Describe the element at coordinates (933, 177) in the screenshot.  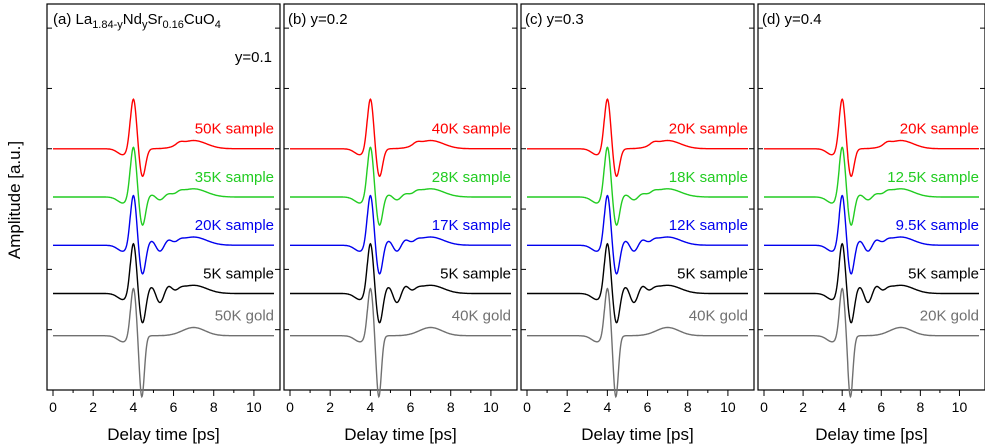
I see `series-label: 12.5K sample` at that location.